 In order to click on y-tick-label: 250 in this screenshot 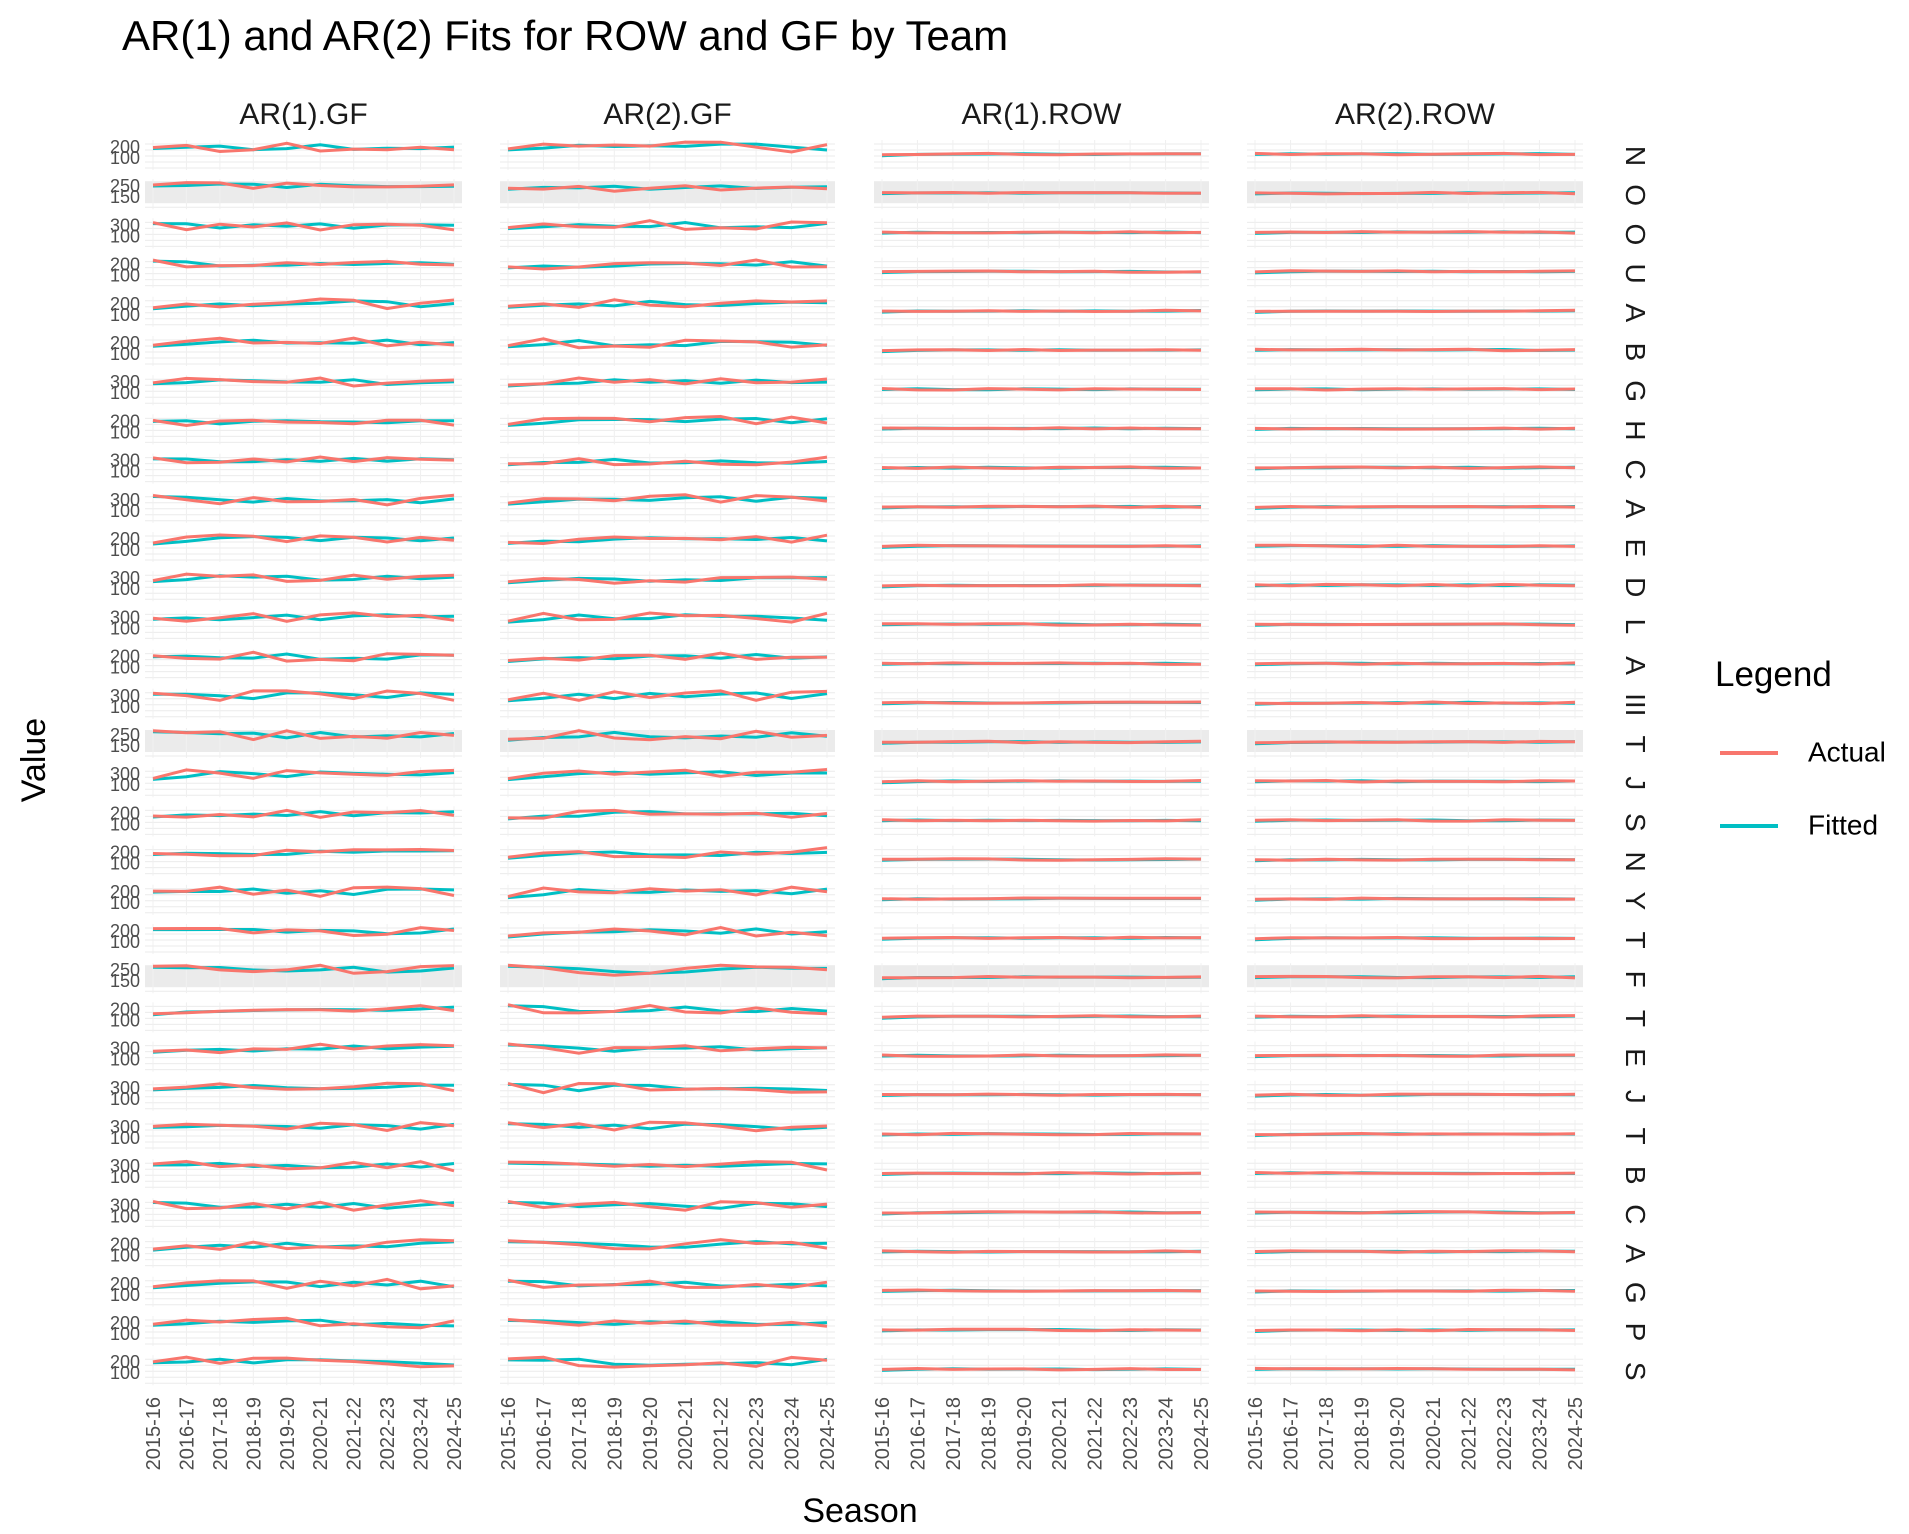, I will do `click(125, 186)`.